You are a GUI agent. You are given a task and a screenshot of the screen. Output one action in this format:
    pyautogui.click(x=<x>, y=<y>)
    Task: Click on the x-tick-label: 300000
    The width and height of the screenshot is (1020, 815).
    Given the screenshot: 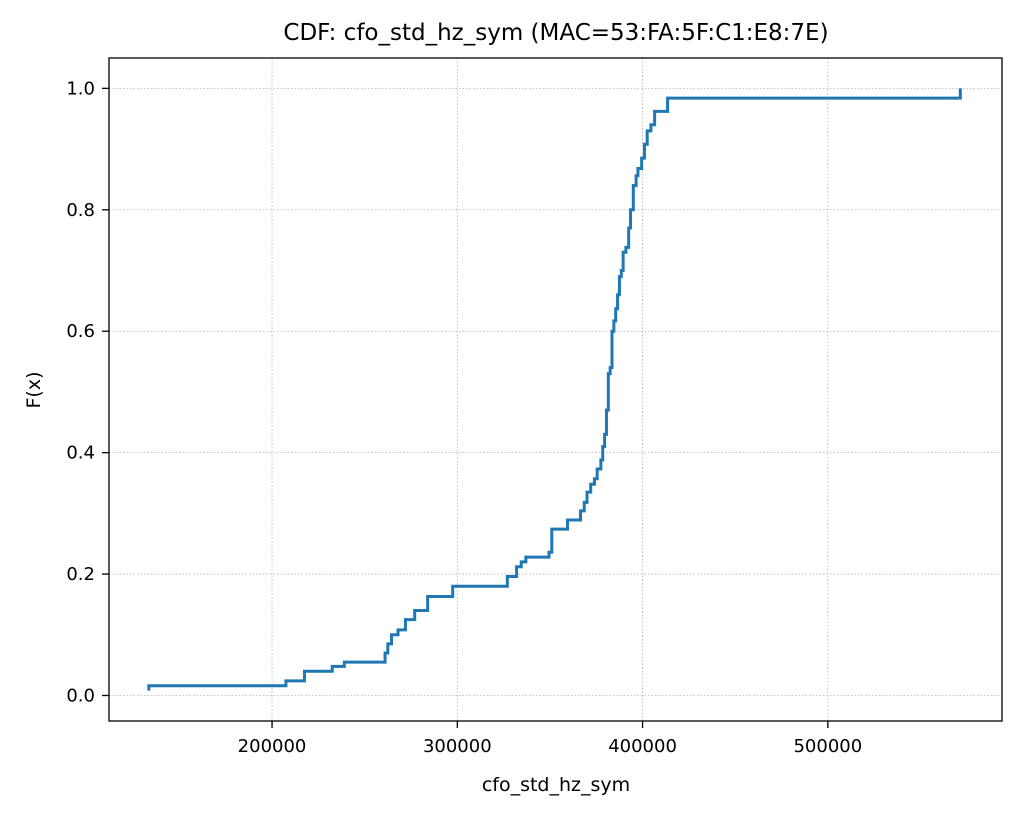 What is the action you would take?
    pyautogui.click(x=457, y=746)
    